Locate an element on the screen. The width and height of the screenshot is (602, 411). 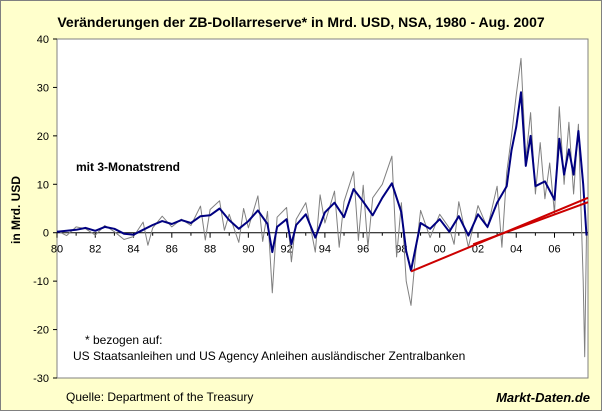
y-tick-label: -20 is located at coordinates (41, 331).